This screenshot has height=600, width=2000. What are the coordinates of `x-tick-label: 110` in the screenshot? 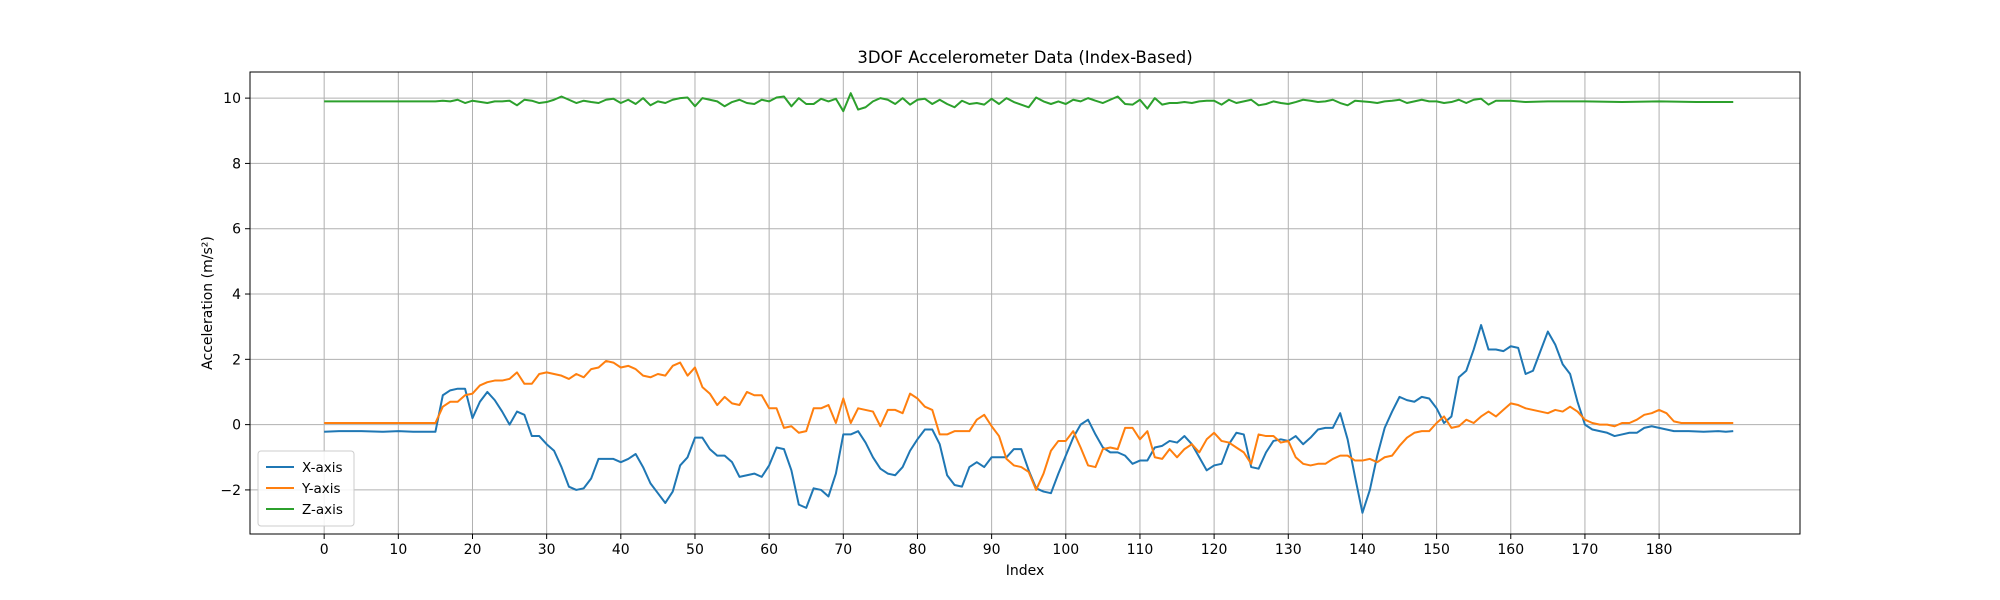 It's located at (1140, 550).